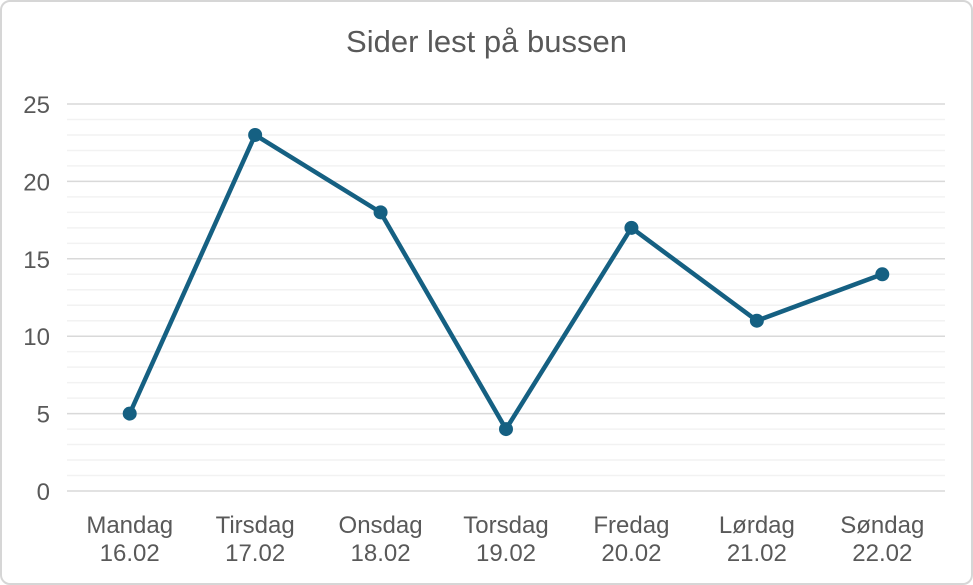 The width and height of the screenshot is (973, 585). What do you see at coordinates (36, 105) in the screenshot?
I see `y-axis-tick-label: 25` at bounding box center [36, 105].